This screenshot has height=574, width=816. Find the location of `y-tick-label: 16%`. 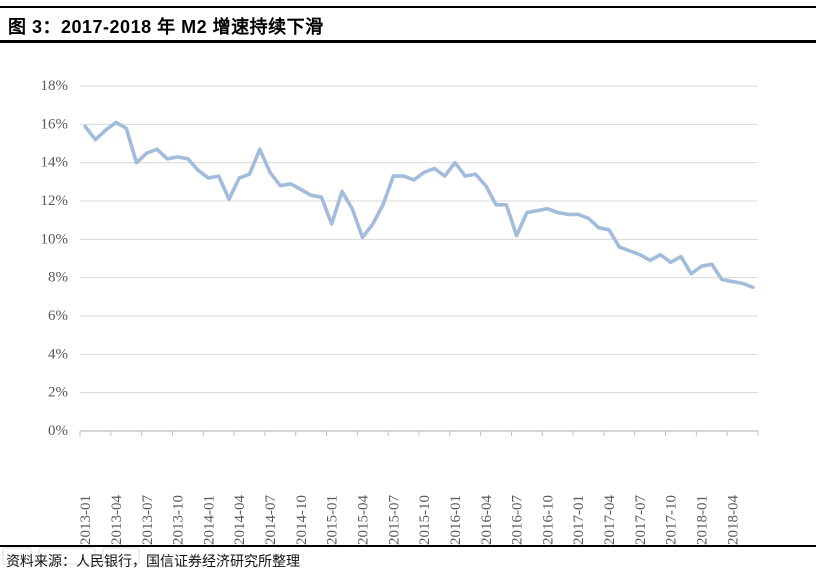

y-tick-label: 16% is located at coordinates (55, 124).